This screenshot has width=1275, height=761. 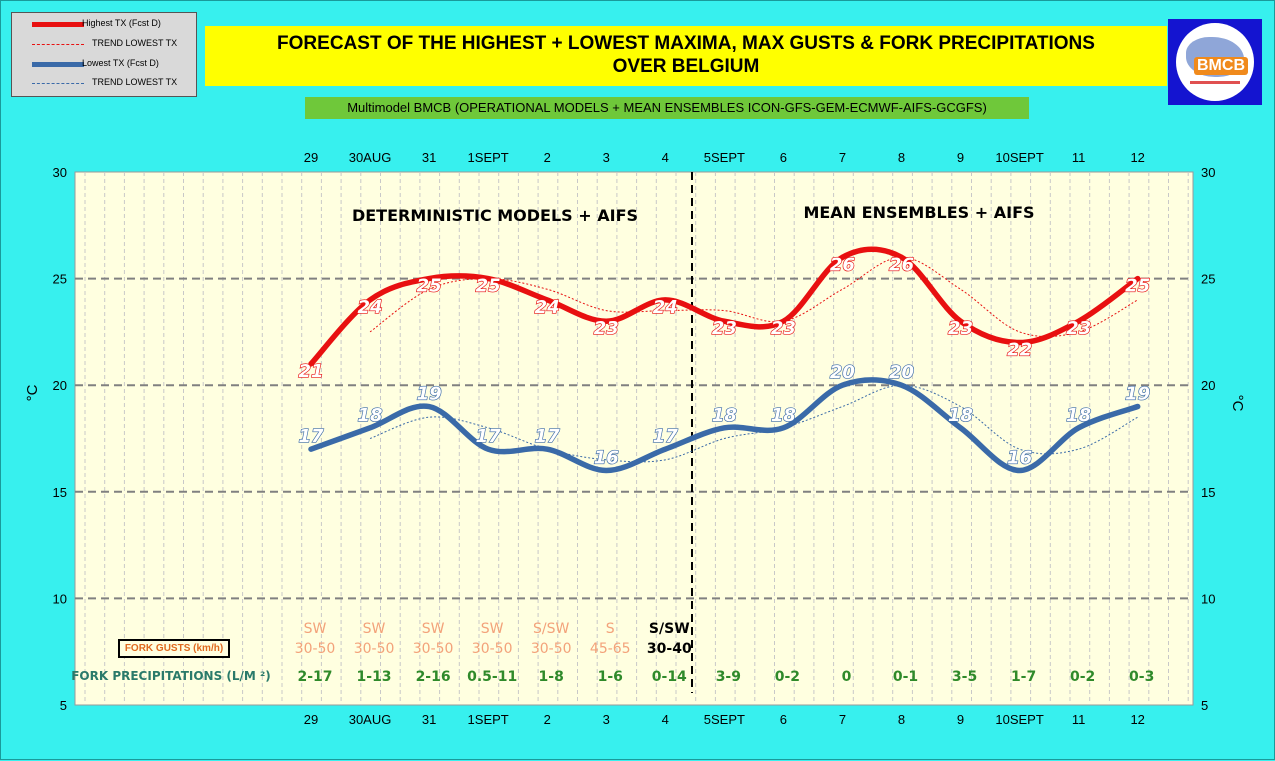 What do you see at coordinates (1019, 157) in the screenshot?
I see `x-tick-label-top: 10SEPT` at bounding box center [1019, 157].